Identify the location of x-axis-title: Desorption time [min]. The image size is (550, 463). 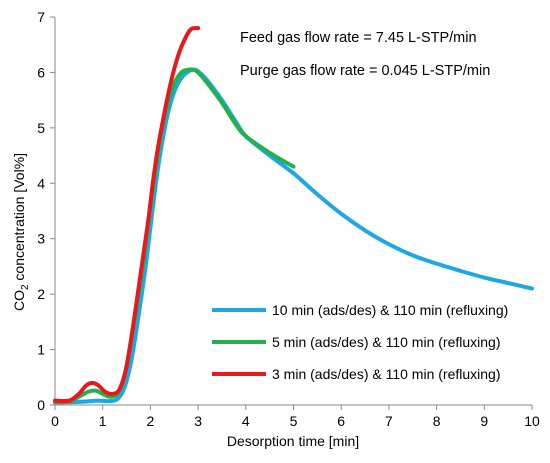
(293, 441).